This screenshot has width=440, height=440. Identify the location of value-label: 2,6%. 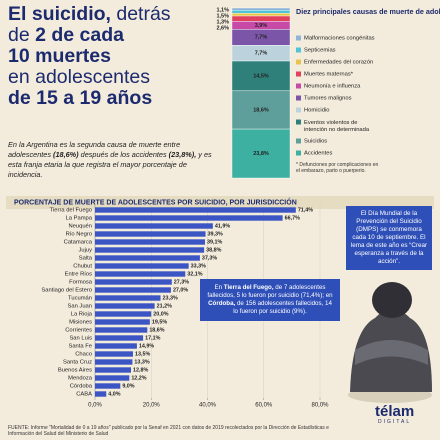
(222, 28).